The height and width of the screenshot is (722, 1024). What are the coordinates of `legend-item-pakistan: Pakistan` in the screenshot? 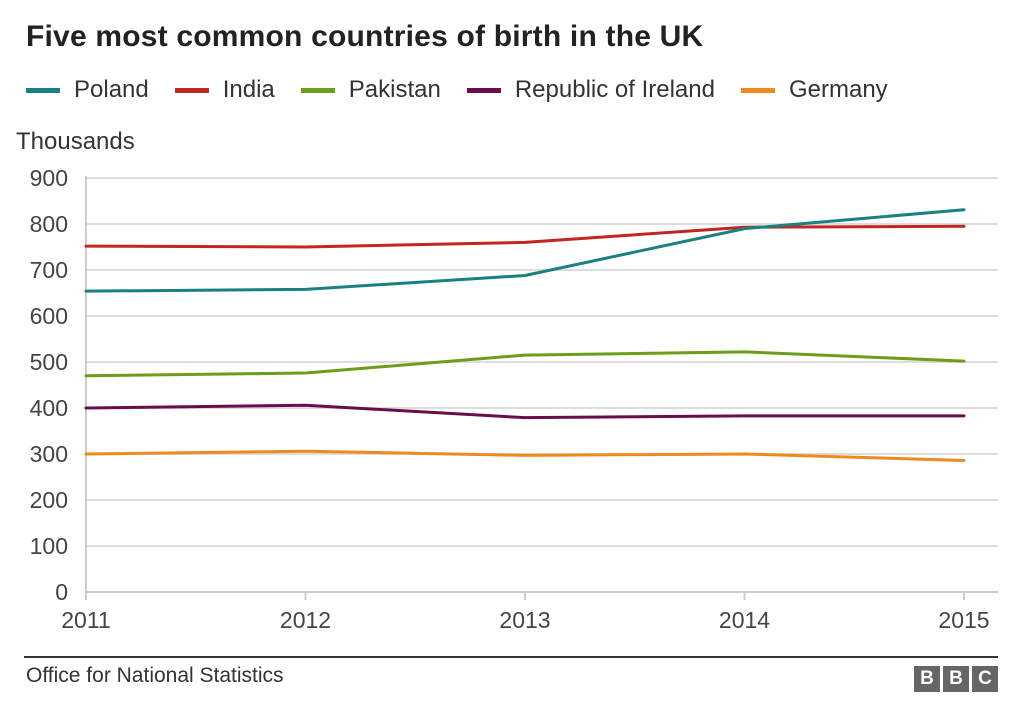 It's located at (370, 90).